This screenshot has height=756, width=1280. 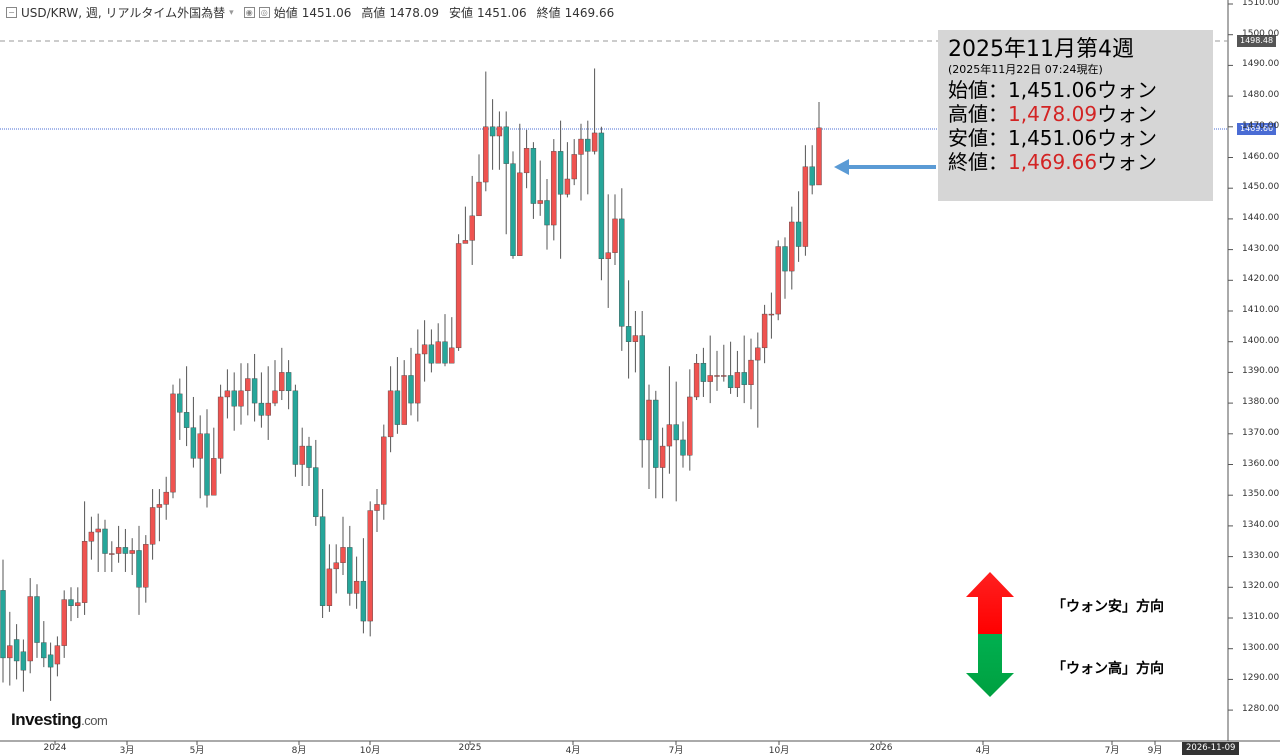 I want to click on dashed-level-price-badge: 1498.48, so click(x=1257, y=41).